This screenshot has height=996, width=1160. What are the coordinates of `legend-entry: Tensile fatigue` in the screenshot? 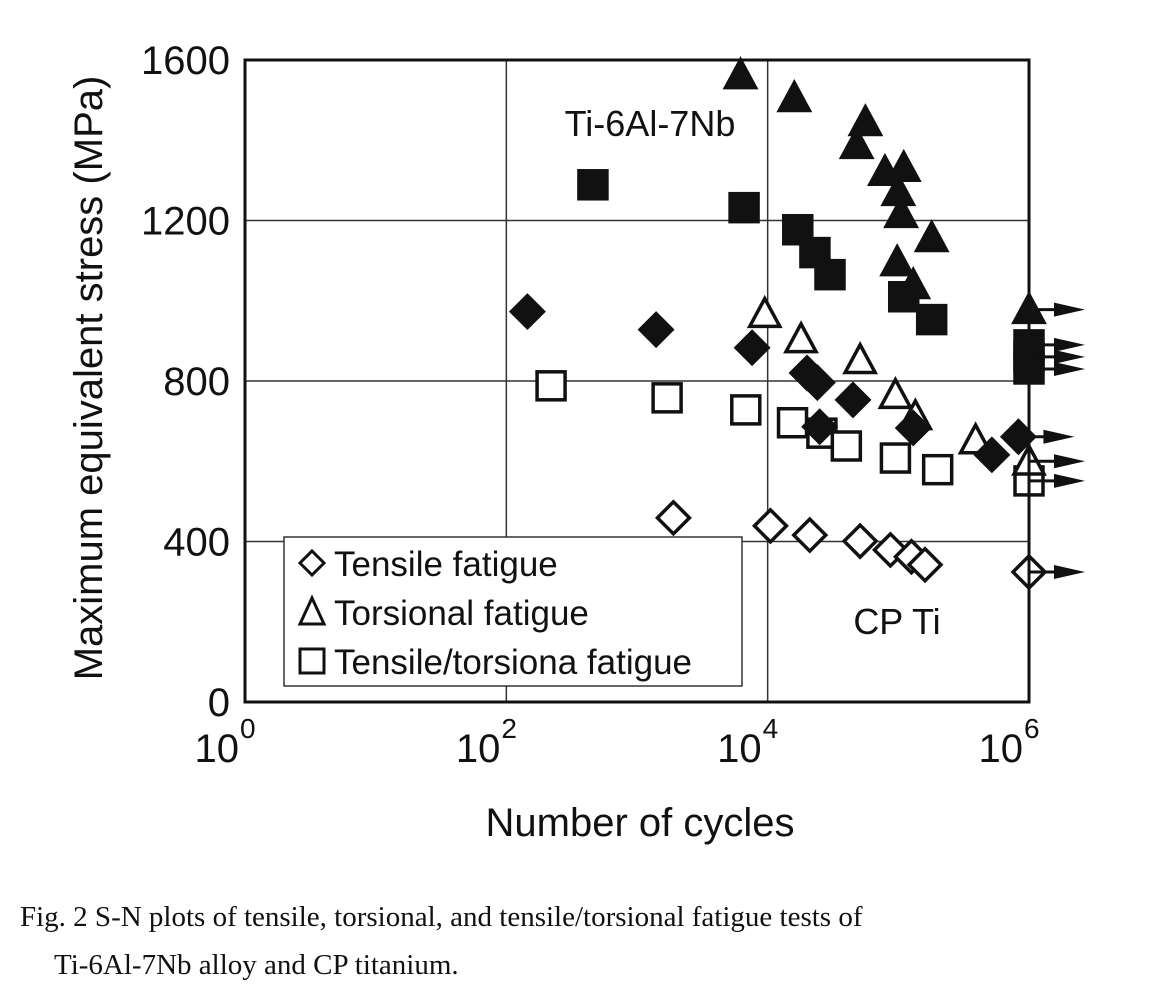 It's located at (427, 564).